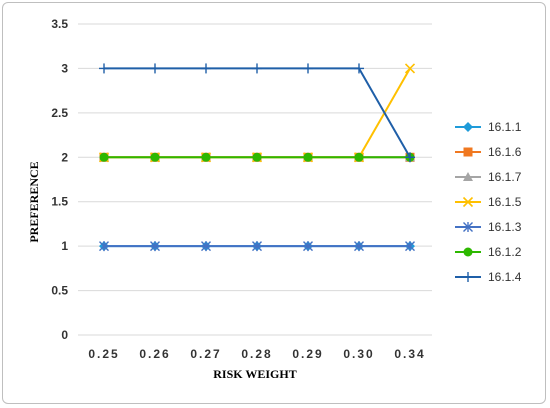 Image resolution: width=550 pixels, height=408 pixels. Describe the element at coordinates (358, 354) in the screenshot. I see `x-tick-label: 0.30` at that location.